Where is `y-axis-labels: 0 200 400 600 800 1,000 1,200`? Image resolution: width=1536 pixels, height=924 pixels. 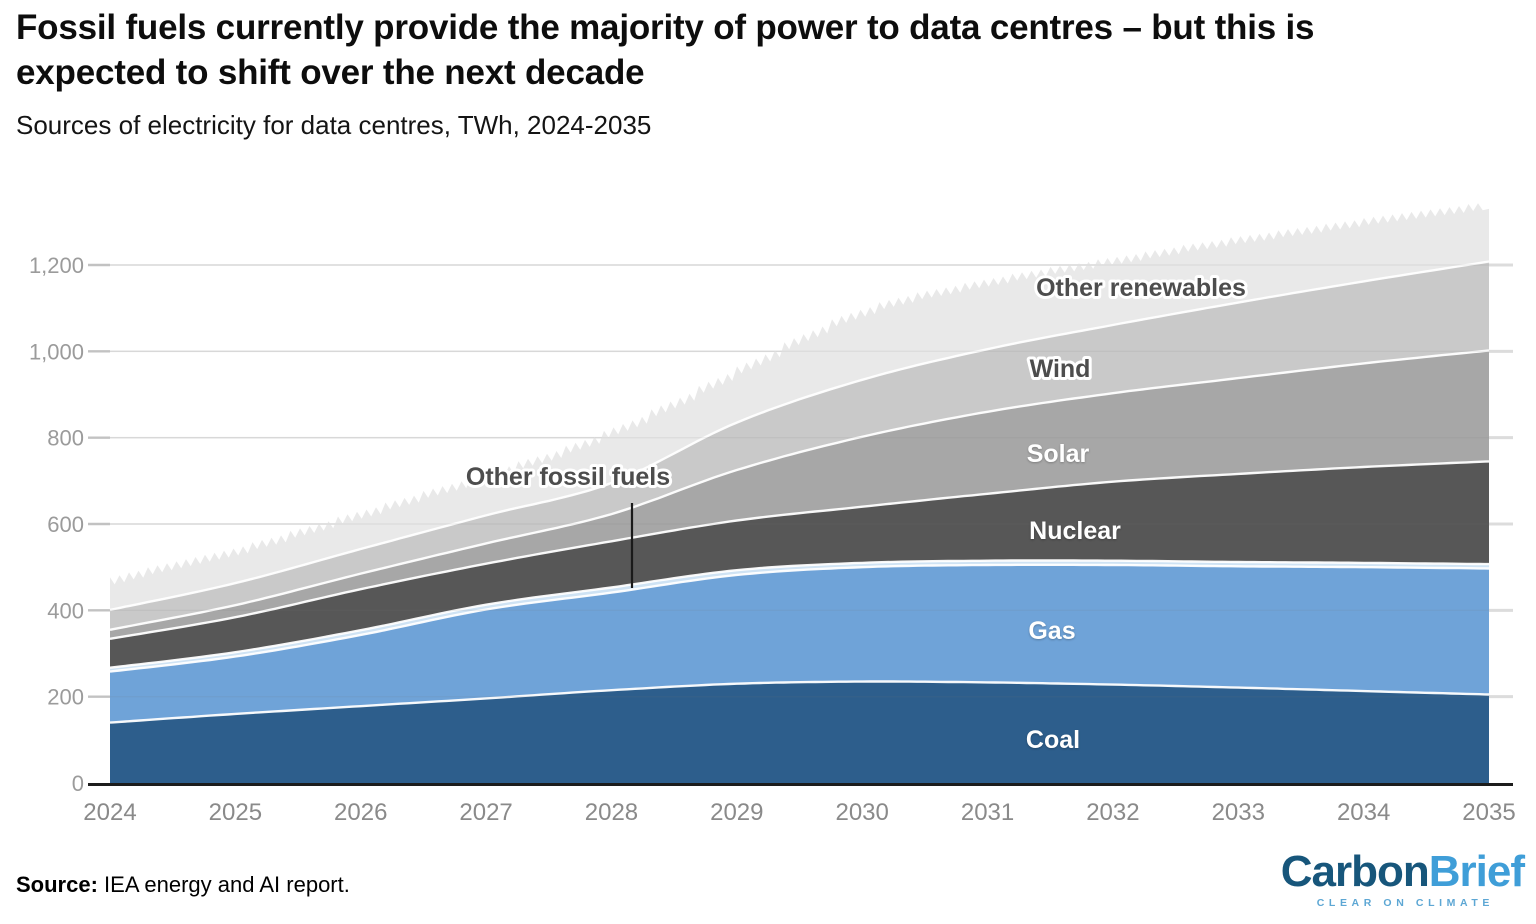 y-axis-labels: 0 200 400 600 800 1,000 1,200 is located at coordinates (56, 524).